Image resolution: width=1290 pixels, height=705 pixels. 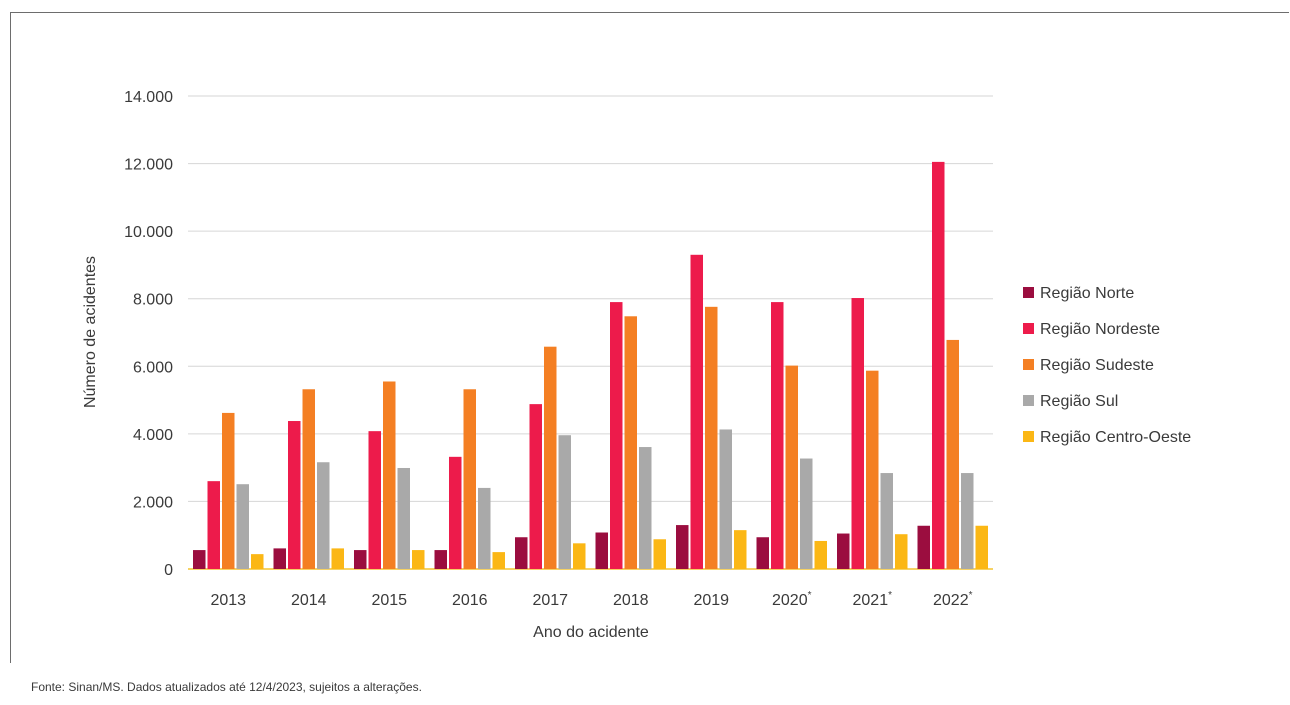 I want to click on x-tick-label: 2016, so click(x=470, y=600).